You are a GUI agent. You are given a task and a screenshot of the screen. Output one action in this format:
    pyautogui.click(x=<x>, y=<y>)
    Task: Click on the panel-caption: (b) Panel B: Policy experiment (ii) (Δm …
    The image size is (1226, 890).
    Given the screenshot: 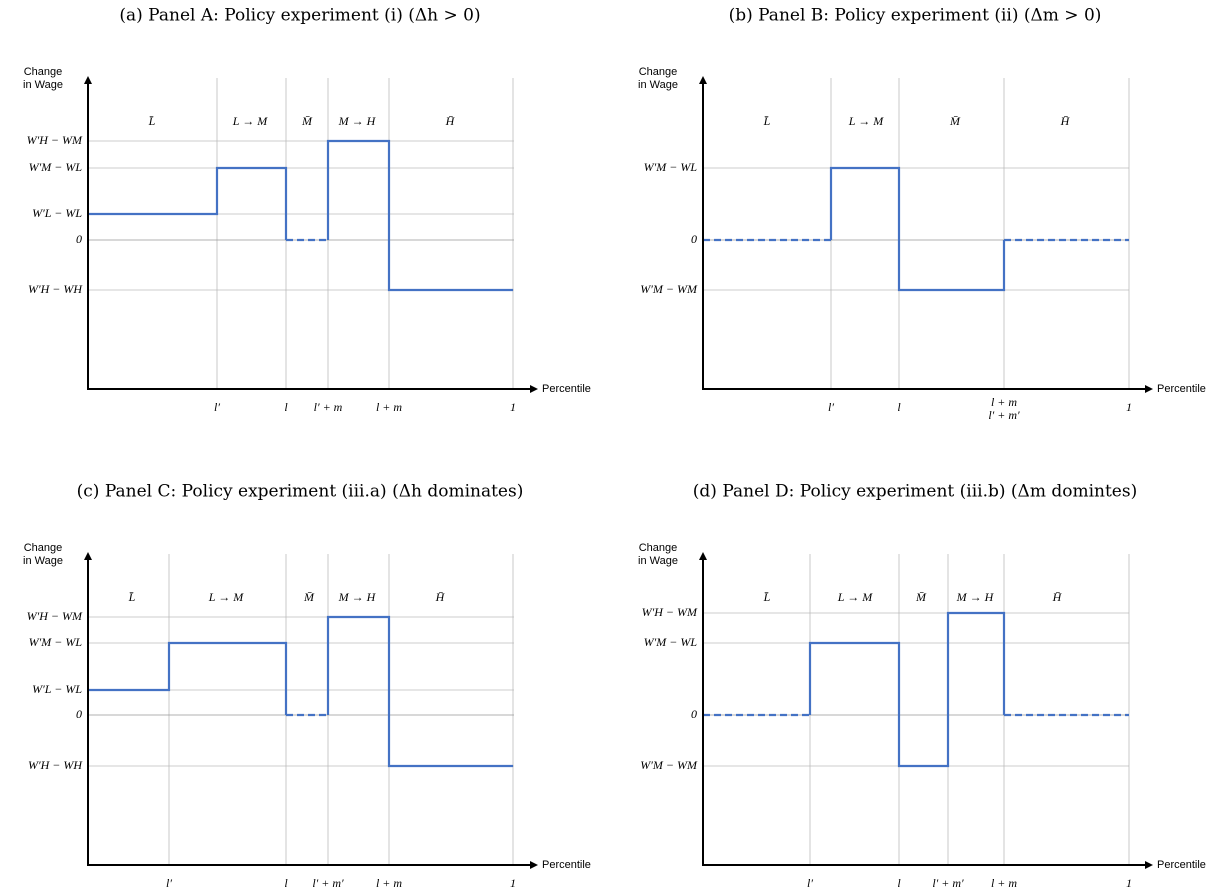 What is the action you would take?
    pyautogui.click(x=915, y=16)
    